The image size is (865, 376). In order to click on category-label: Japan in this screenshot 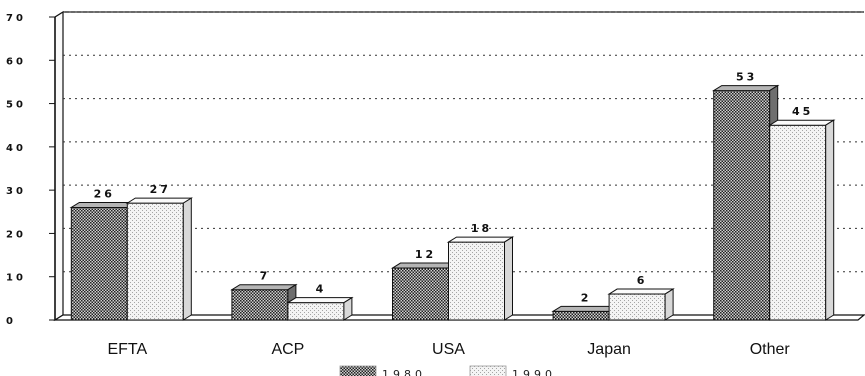, I will do `click(609, 349)`.